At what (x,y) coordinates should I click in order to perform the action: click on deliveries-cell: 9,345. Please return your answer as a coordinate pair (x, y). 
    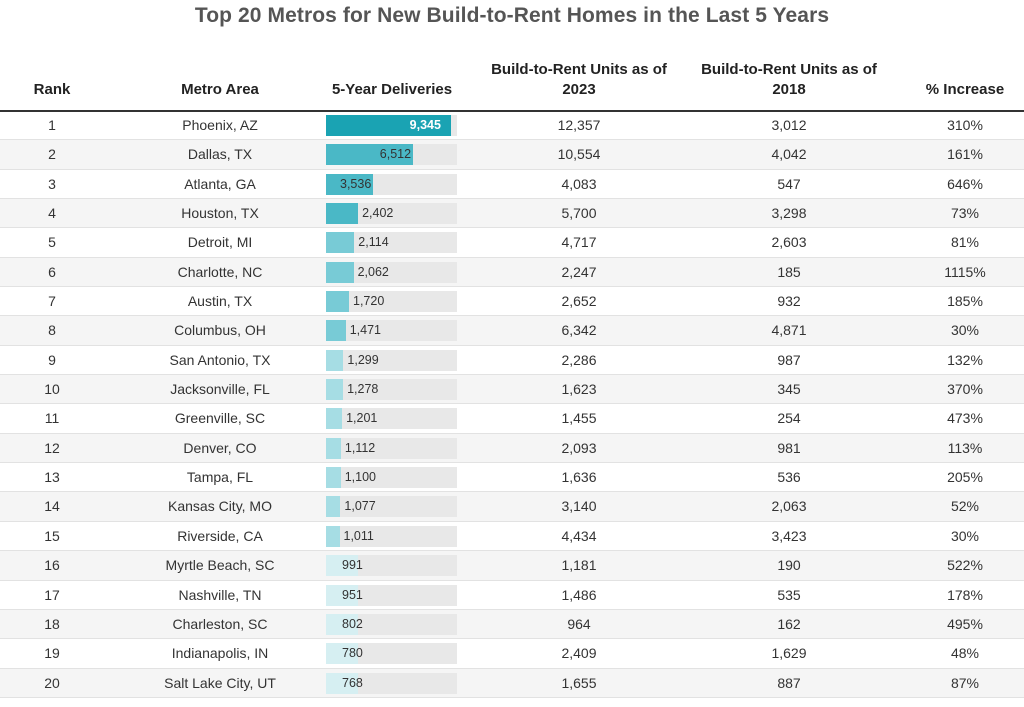
    Looking at the image, I should click on (391, 125).